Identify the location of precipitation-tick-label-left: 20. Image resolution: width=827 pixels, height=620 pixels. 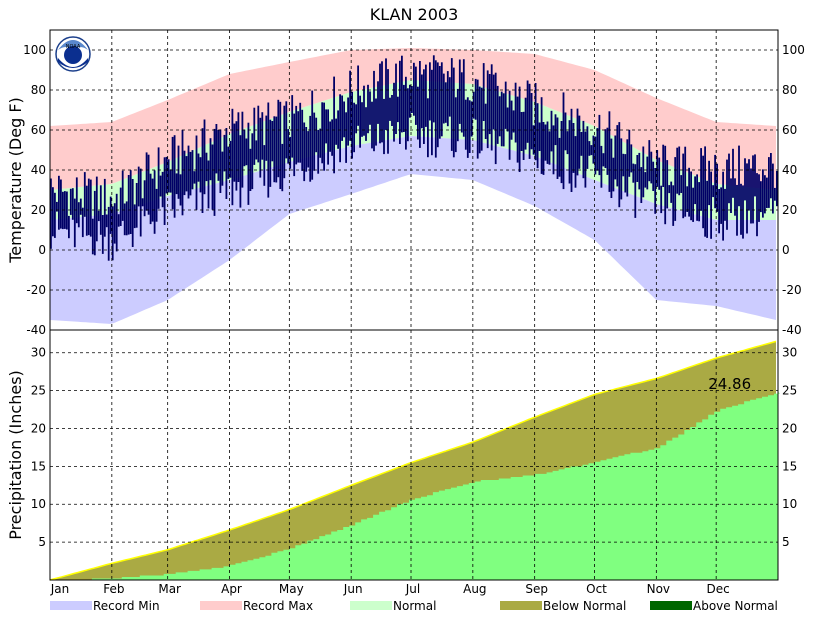
(38, 428).